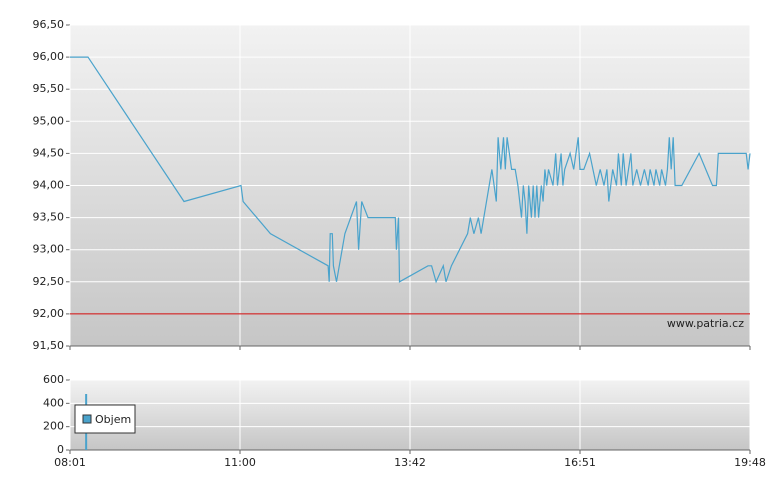 This screenshot has width=780, height=490. What do you see at coordinates (53, 379) in the screenshot?
I see `y-tick-label: 600` at bounding box center [53, 379].